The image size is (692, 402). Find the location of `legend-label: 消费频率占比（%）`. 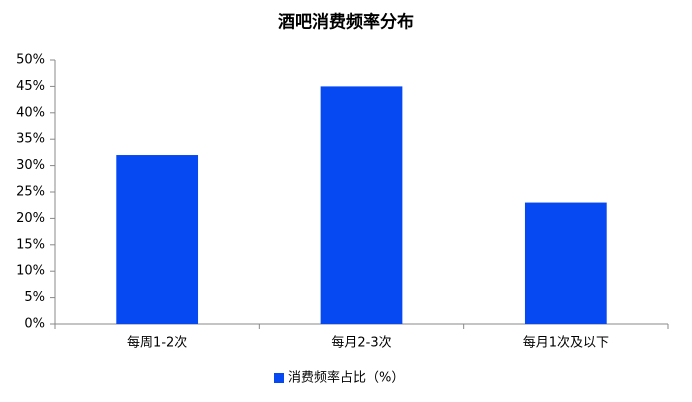

legend-label: 消费频率占比（%） is located at coordinates (346, 378).